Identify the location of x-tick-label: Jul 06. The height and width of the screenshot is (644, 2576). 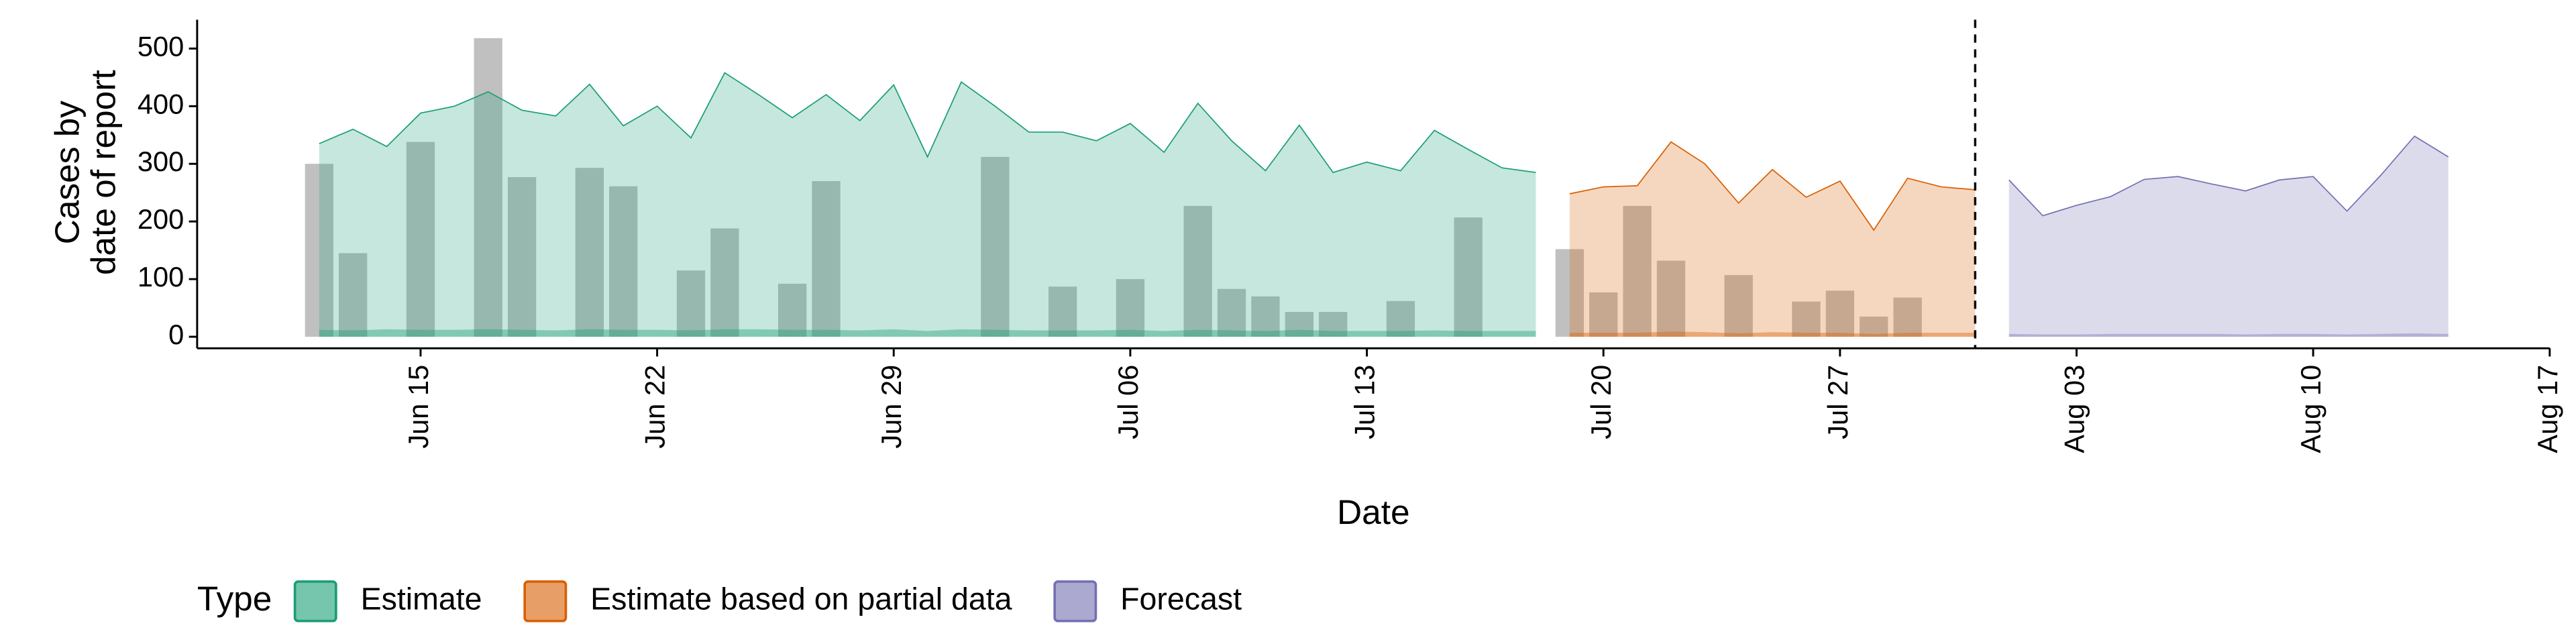
(1128, 402).